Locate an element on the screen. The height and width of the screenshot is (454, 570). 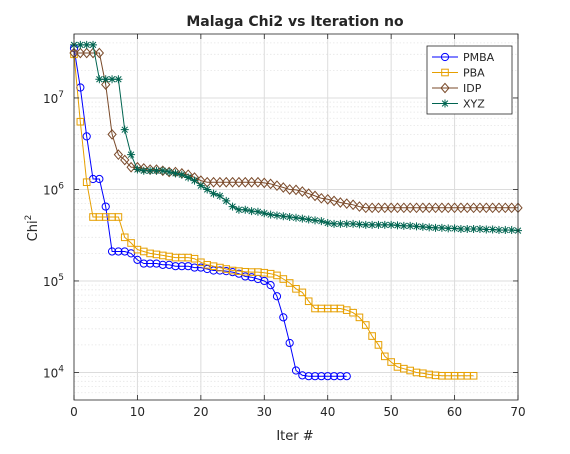
legend-entry-pmba: PMBA is located at coordinates (463, 57).